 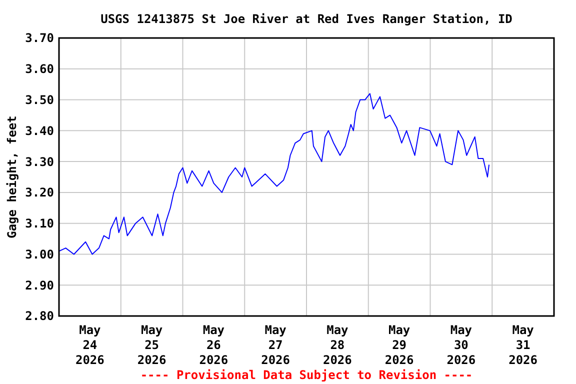 I want to click on y-tick-label: 3.50, so click(x=39, y=99).